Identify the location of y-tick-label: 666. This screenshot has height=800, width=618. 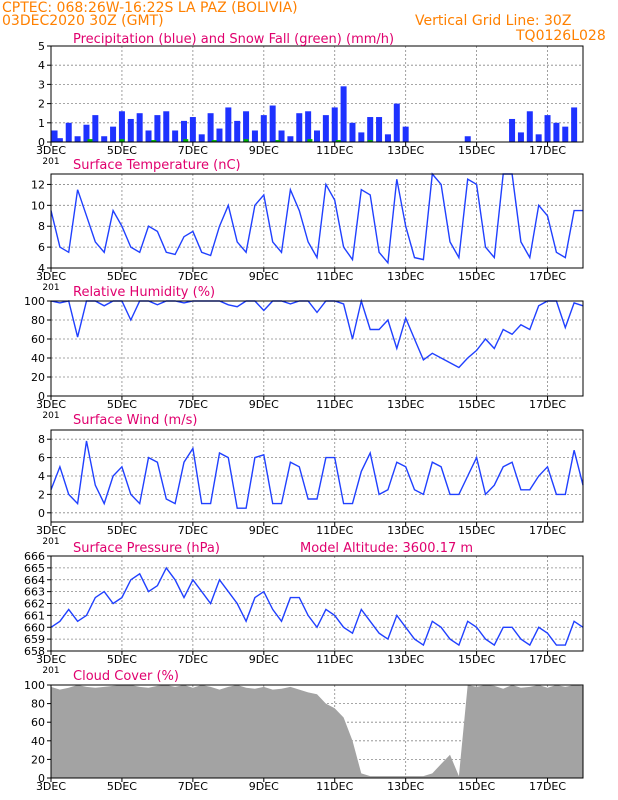
(34, 556).